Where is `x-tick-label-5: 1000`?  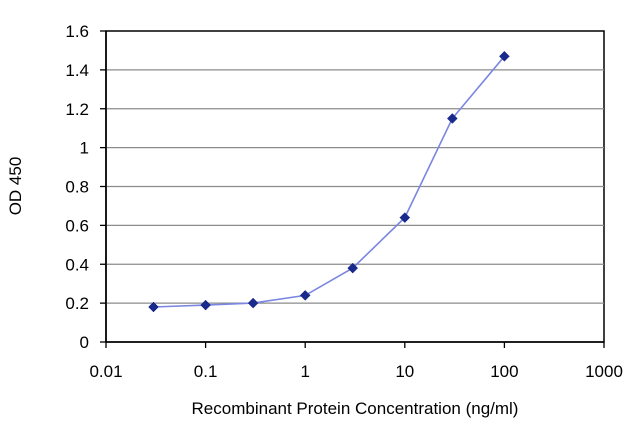 x-tick-label-5: 1000 is located at coordinates (604, 371).